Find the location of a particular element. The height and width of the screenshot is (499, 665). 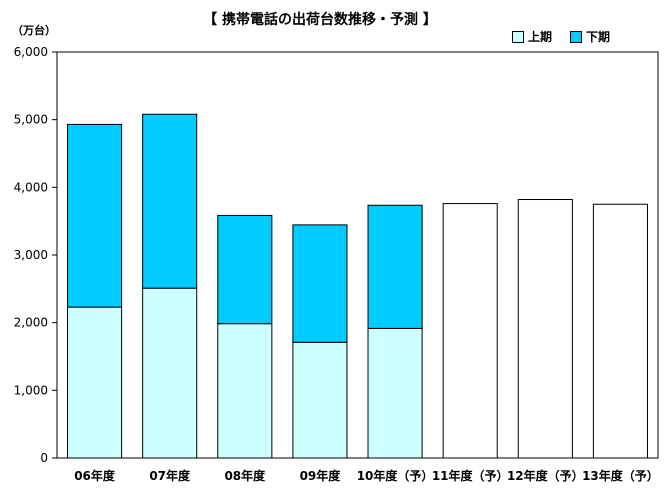

x-tick-label: 11年度（予） is located at coordinates (470, 475).